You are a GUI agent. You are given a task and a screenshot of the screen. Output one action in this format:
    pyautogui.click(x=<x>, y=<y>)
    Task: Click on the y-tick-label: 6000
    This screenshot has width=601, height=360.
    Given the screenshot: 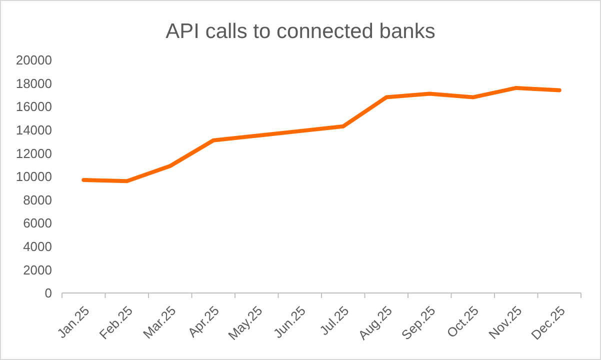 What is the action you would take?
    pyautogui.click(x=37, y=223)
    